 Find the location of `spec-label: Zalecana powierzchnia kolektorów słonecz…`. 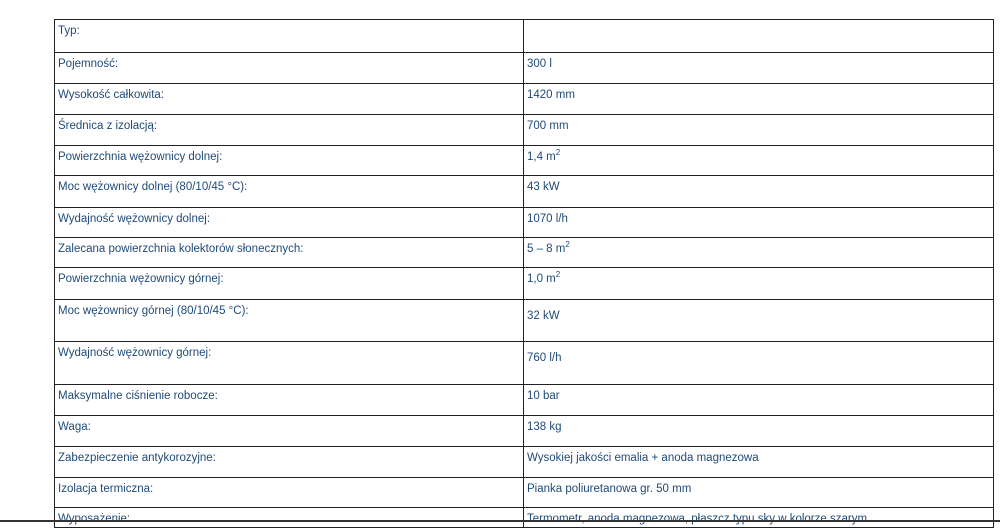

spec-label: Zalecana powierzchnia kolektorów słonecz… is located at coordinates (289, 252).